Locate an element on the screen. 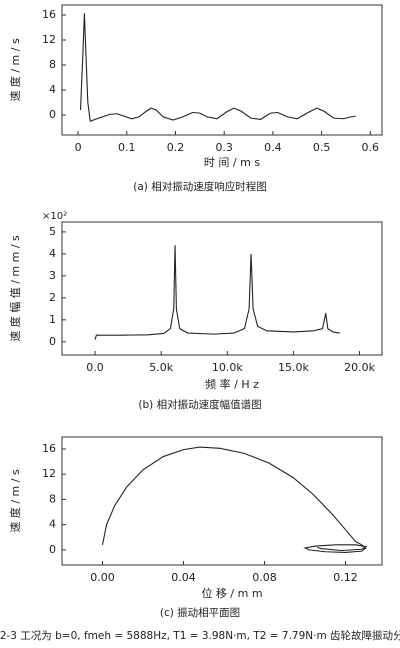 Image resolution: width=400 pixels, height=648 pixels. y-tick-label: 2 is located at coordinates (52, 297).